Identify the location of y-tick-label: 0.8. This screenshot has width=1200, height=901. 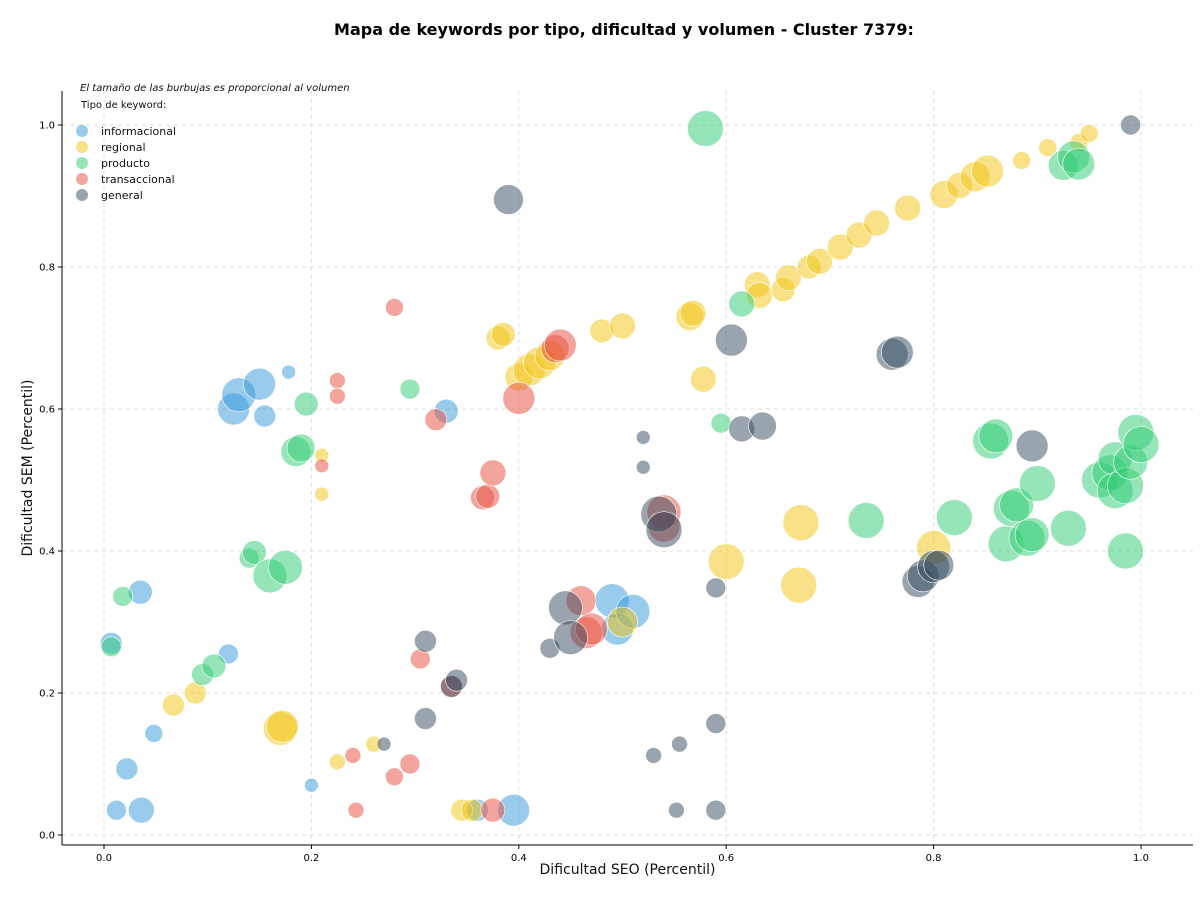
(47, 268).